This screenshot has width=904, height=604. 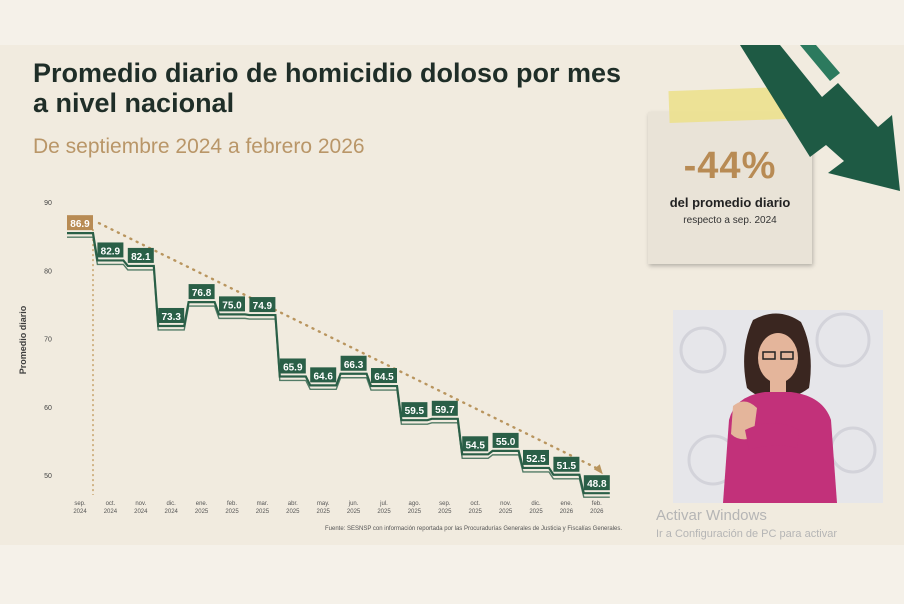 I want to click on y-tick-label: 70, so click(x=48, y=340).